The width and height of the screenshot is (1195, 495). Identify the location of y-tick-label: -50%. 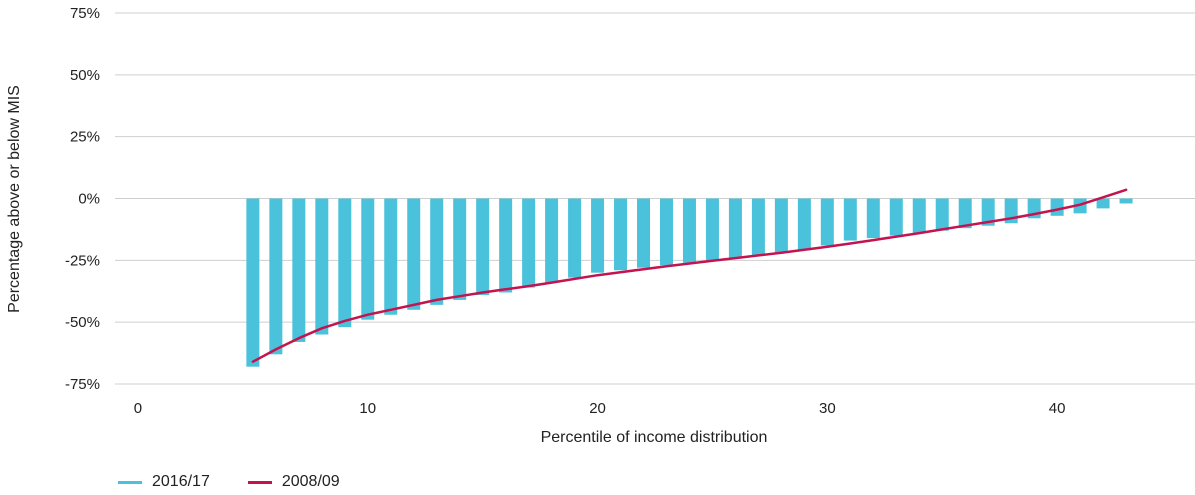
(82, 322).